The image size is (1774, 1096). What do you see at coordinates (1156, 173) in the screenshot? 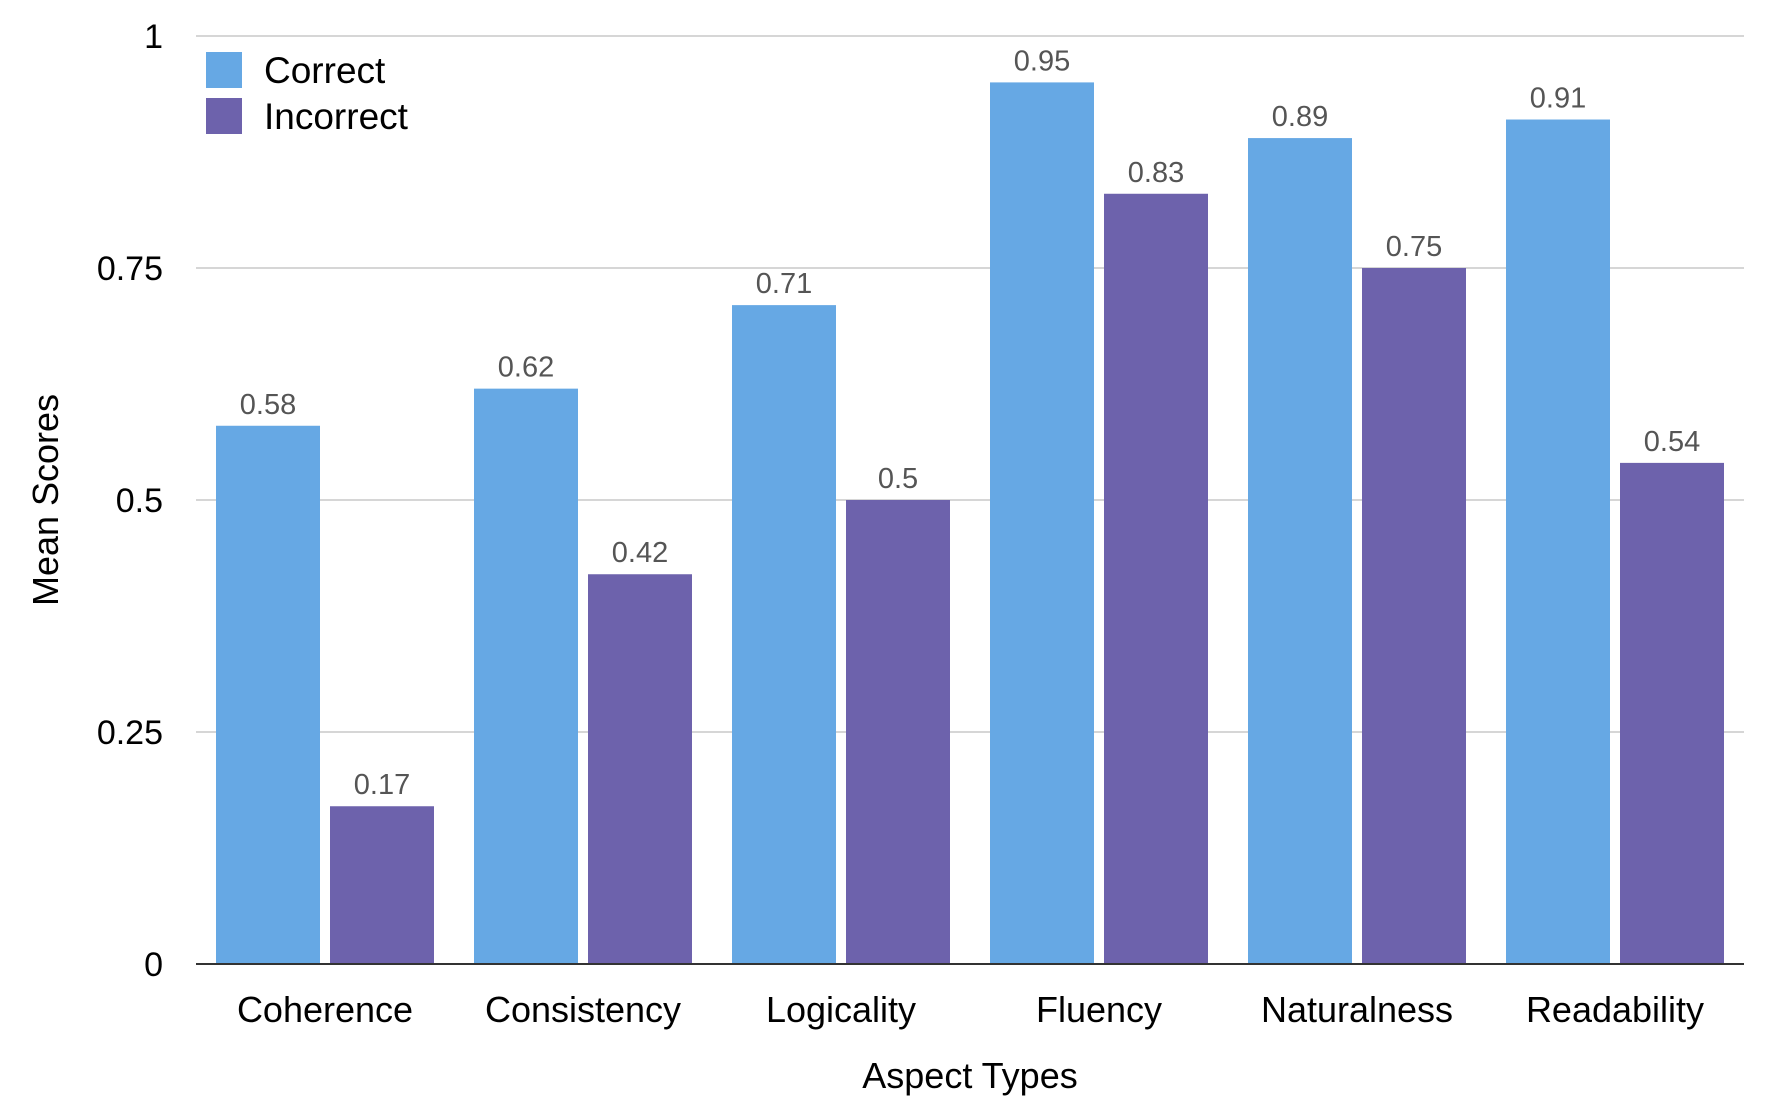
I see `data-label: 0.83` at bounding box center [1156, 173].